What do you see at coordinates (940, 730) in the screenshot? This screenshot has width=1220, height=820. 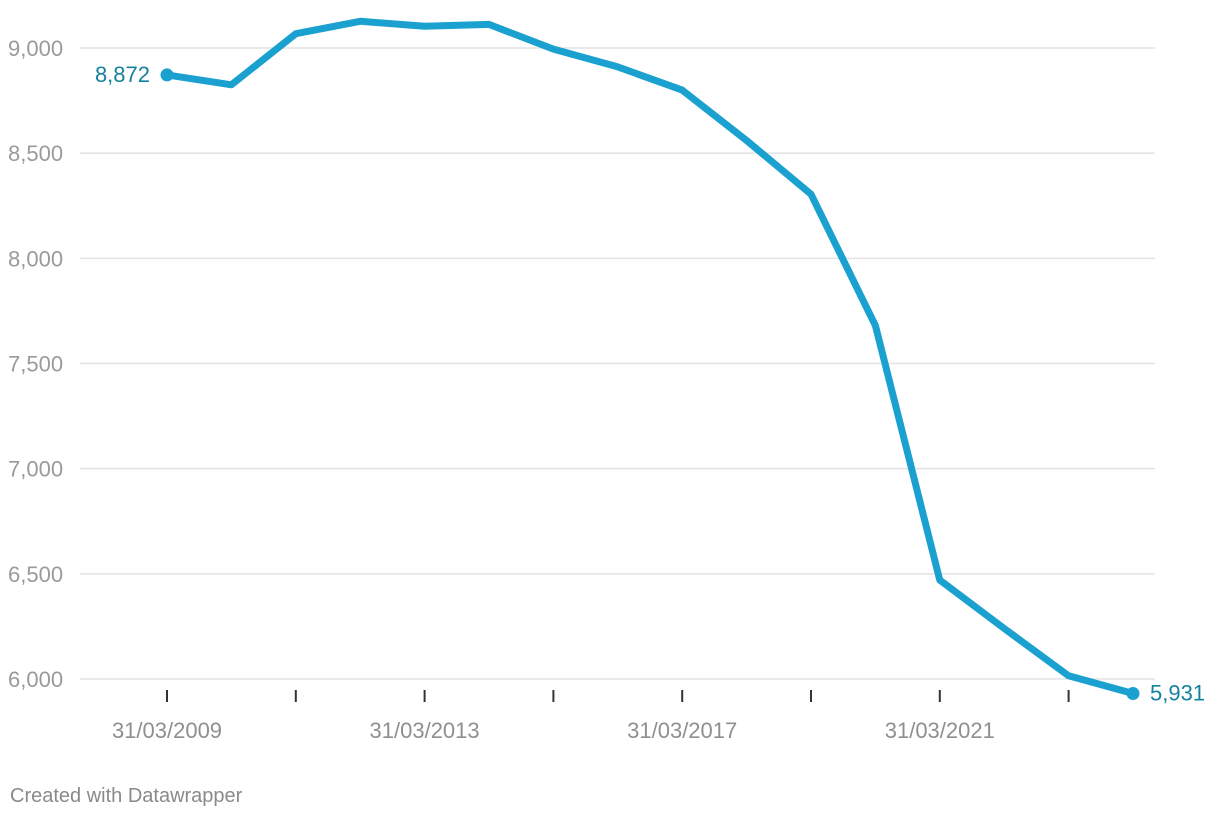 I see `x-tick-label: 31/03/2021` at bounding box center [940, 730].